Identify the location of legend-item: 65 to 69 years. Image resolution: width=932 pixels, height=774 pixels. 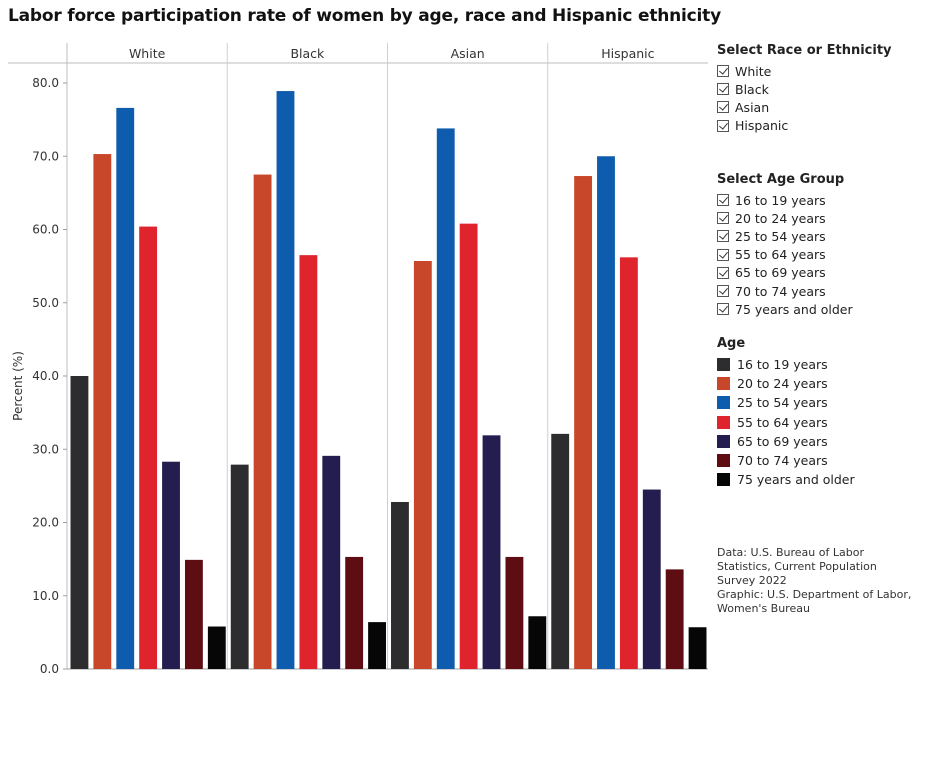
(786, 441).